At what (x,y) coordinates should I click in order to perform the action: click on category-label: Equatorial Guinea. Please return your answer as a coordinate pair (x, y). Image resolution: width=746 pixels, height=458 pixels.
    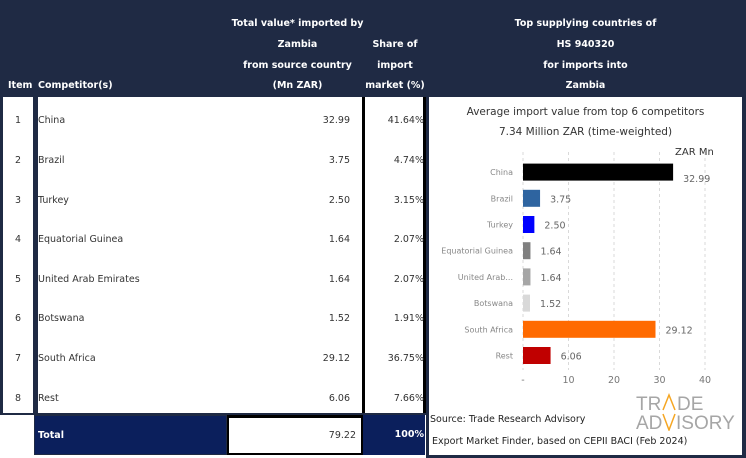
    Looking at the image, I should click on (477, 251).